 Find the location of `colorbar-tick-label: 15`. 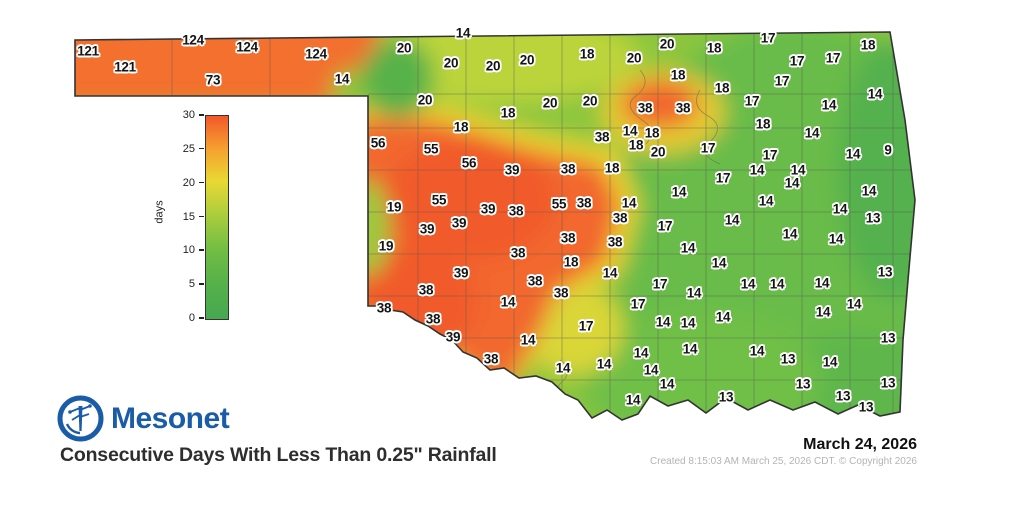

colorbar-tick-label: 15 is located at coordinates (188, 216).